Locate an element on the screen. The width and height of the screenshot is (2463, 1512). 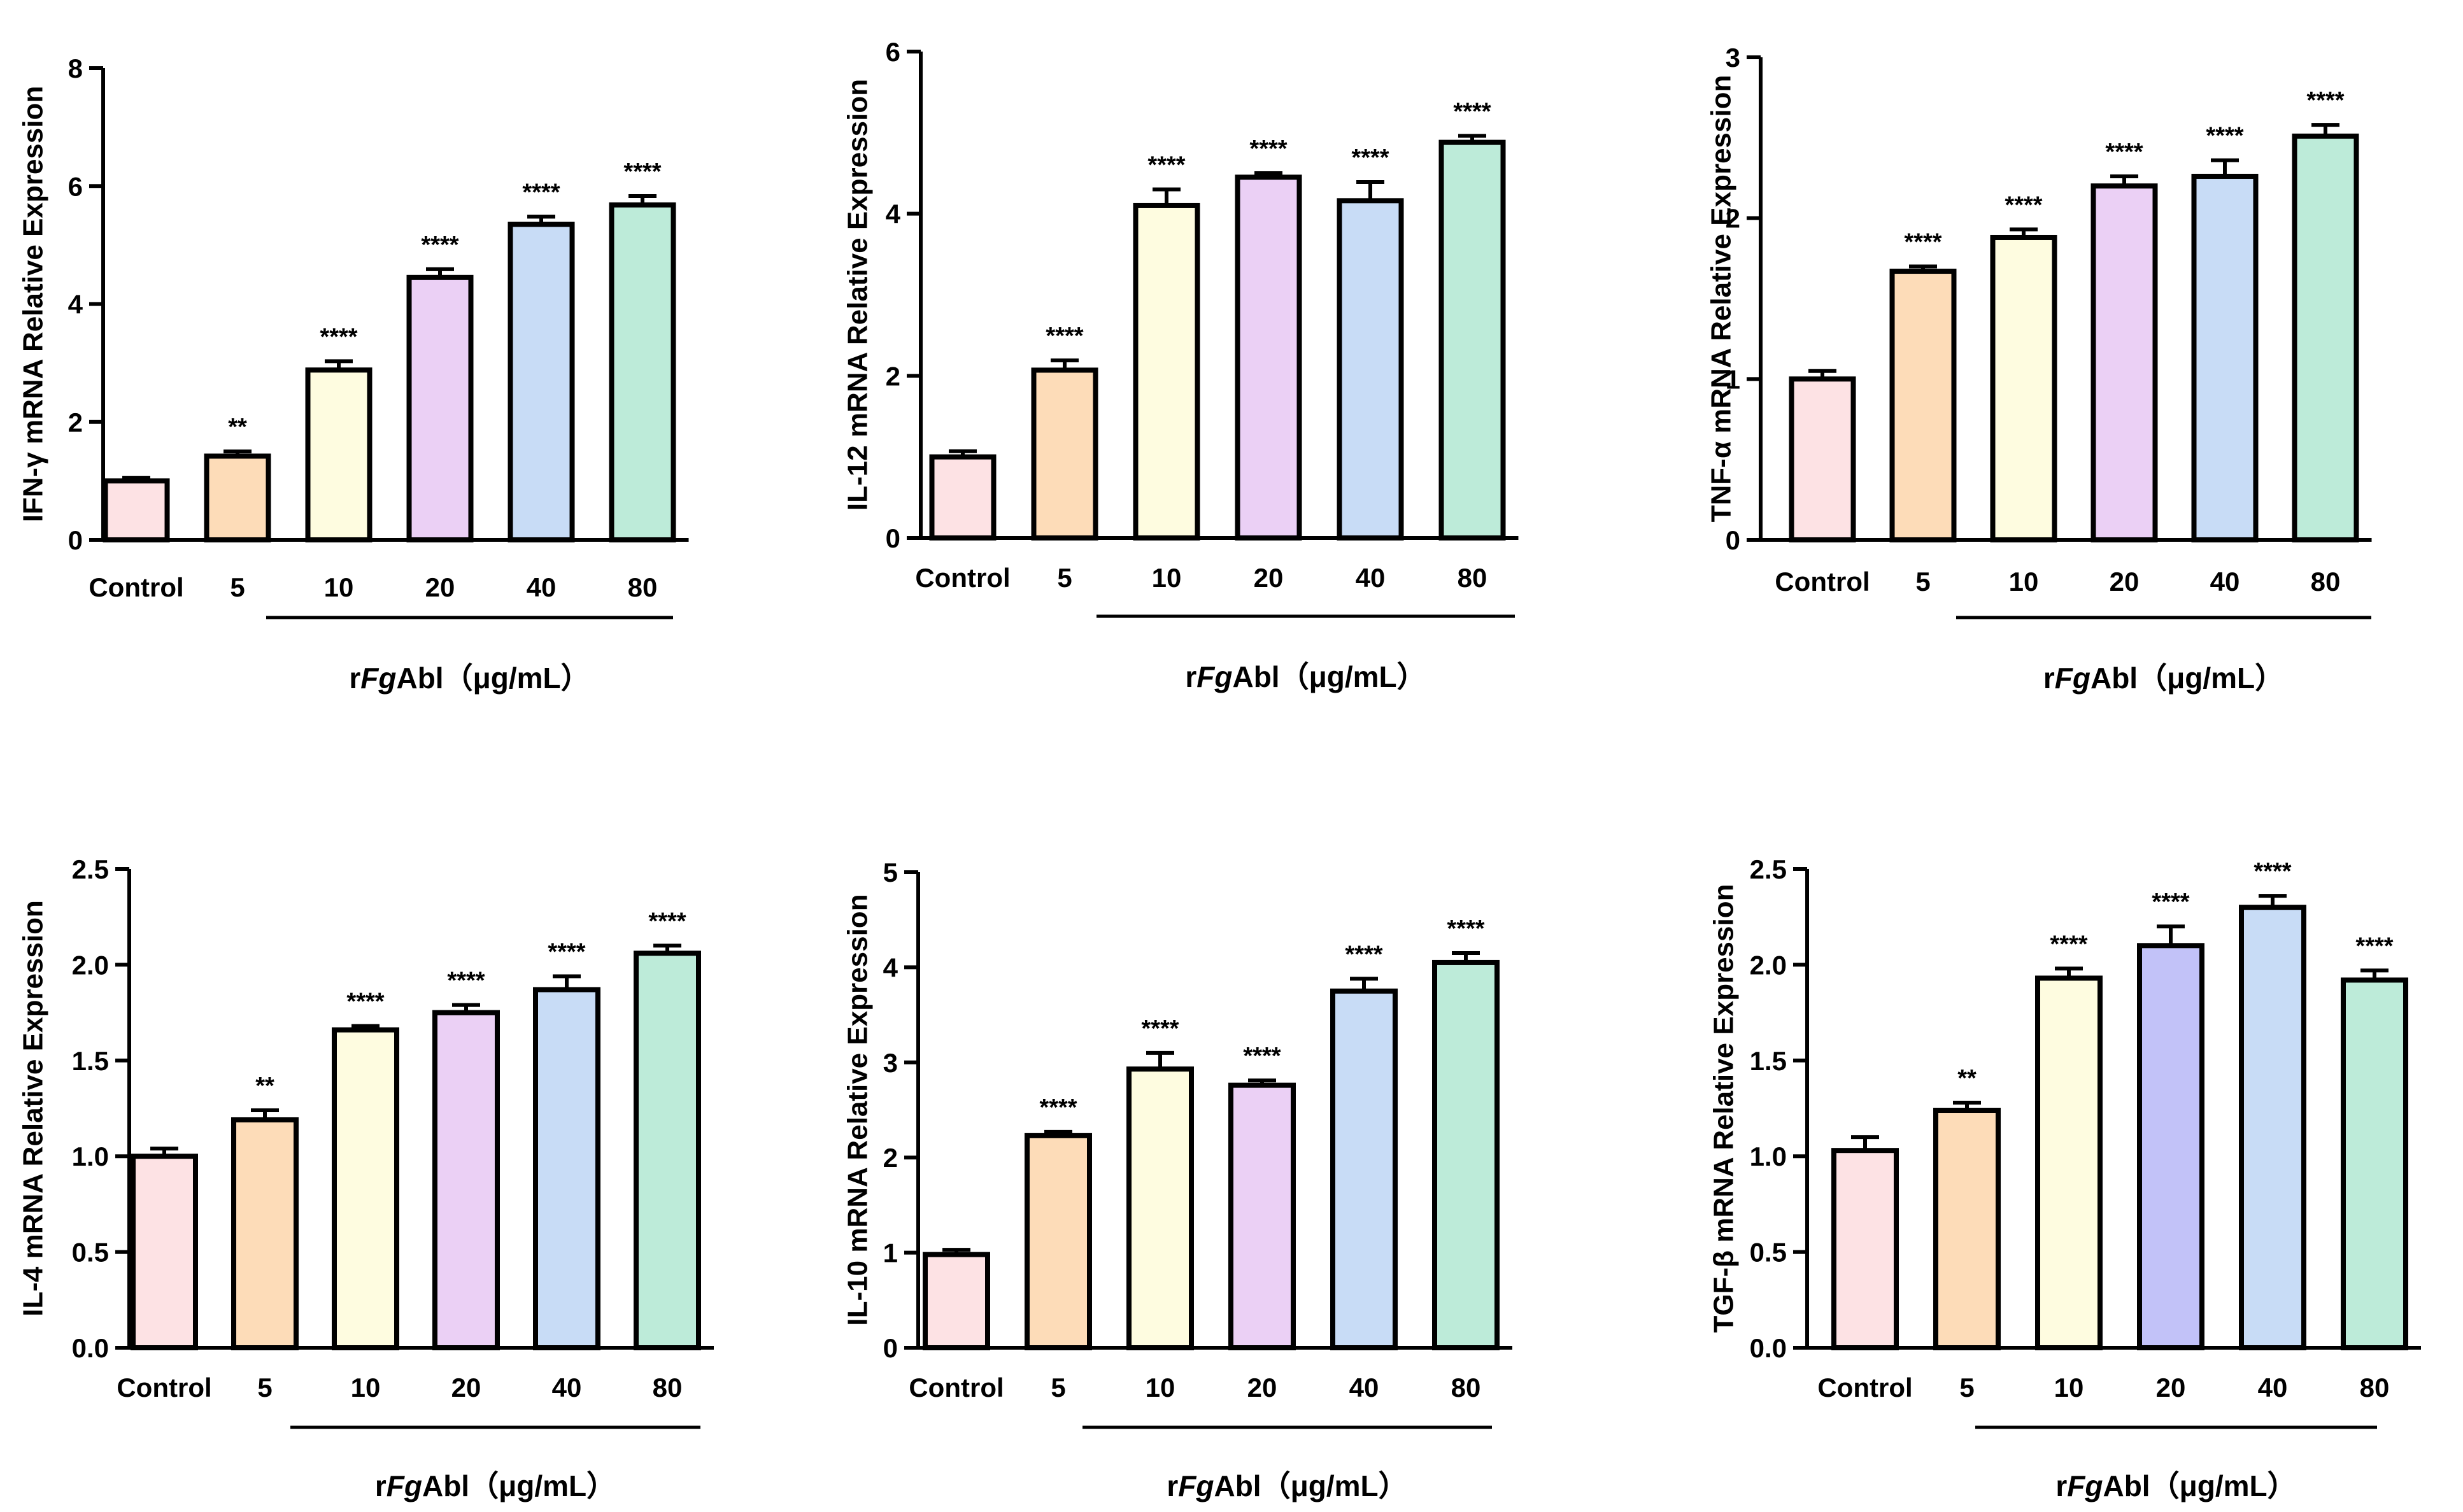
y-tick-label: 0.0 is located at coordinates (1768, 1348).